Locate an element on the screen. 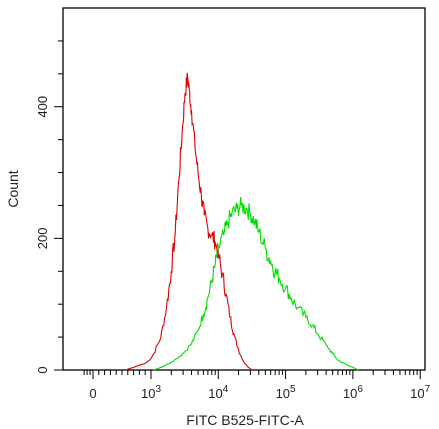 Image resolution: width=439 pixels, height=429 pixels. y-tick-label: 200 is located at coordinates (42, 239).